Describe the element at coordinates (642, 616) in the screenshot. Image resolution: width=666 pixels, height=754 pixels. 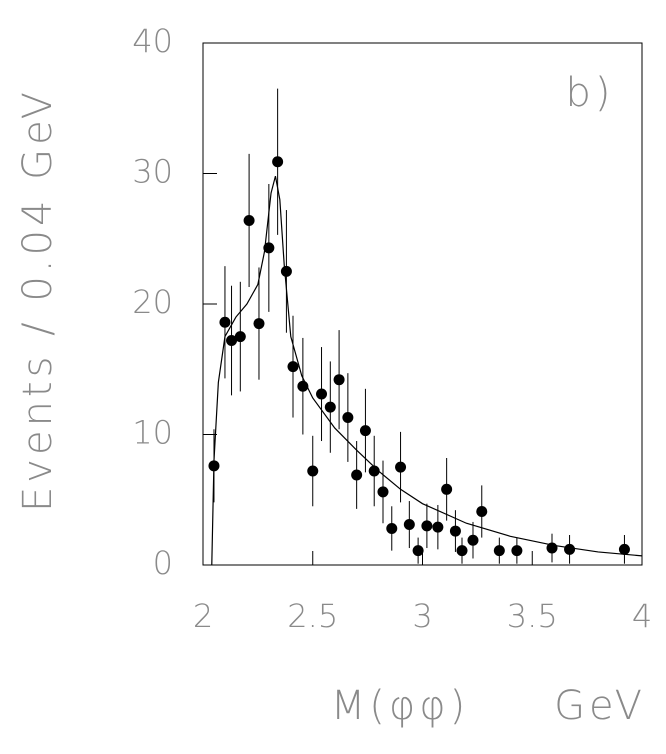
I see `x-tick-label: 4` at that location.